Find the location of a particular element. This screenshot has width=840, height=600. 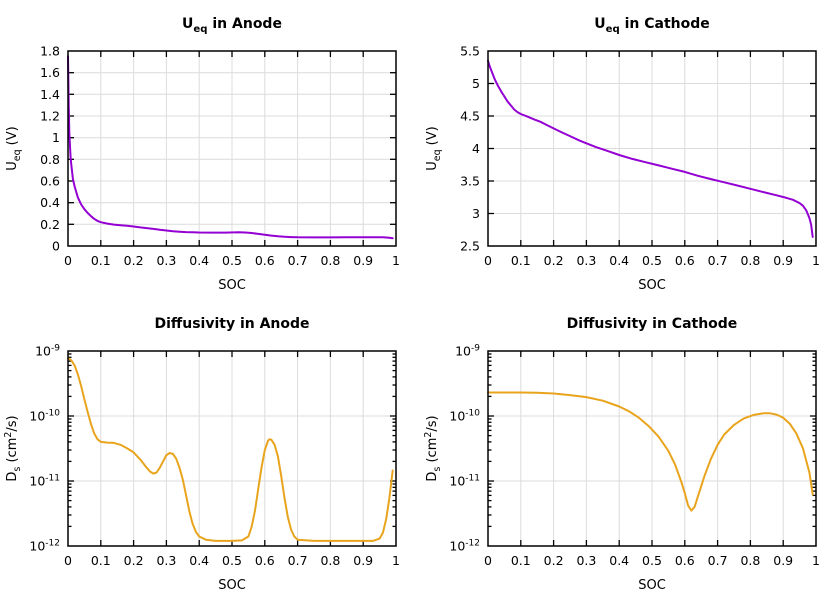

chart-title: Ueq in Cathode is located at coordinates (651, 25).